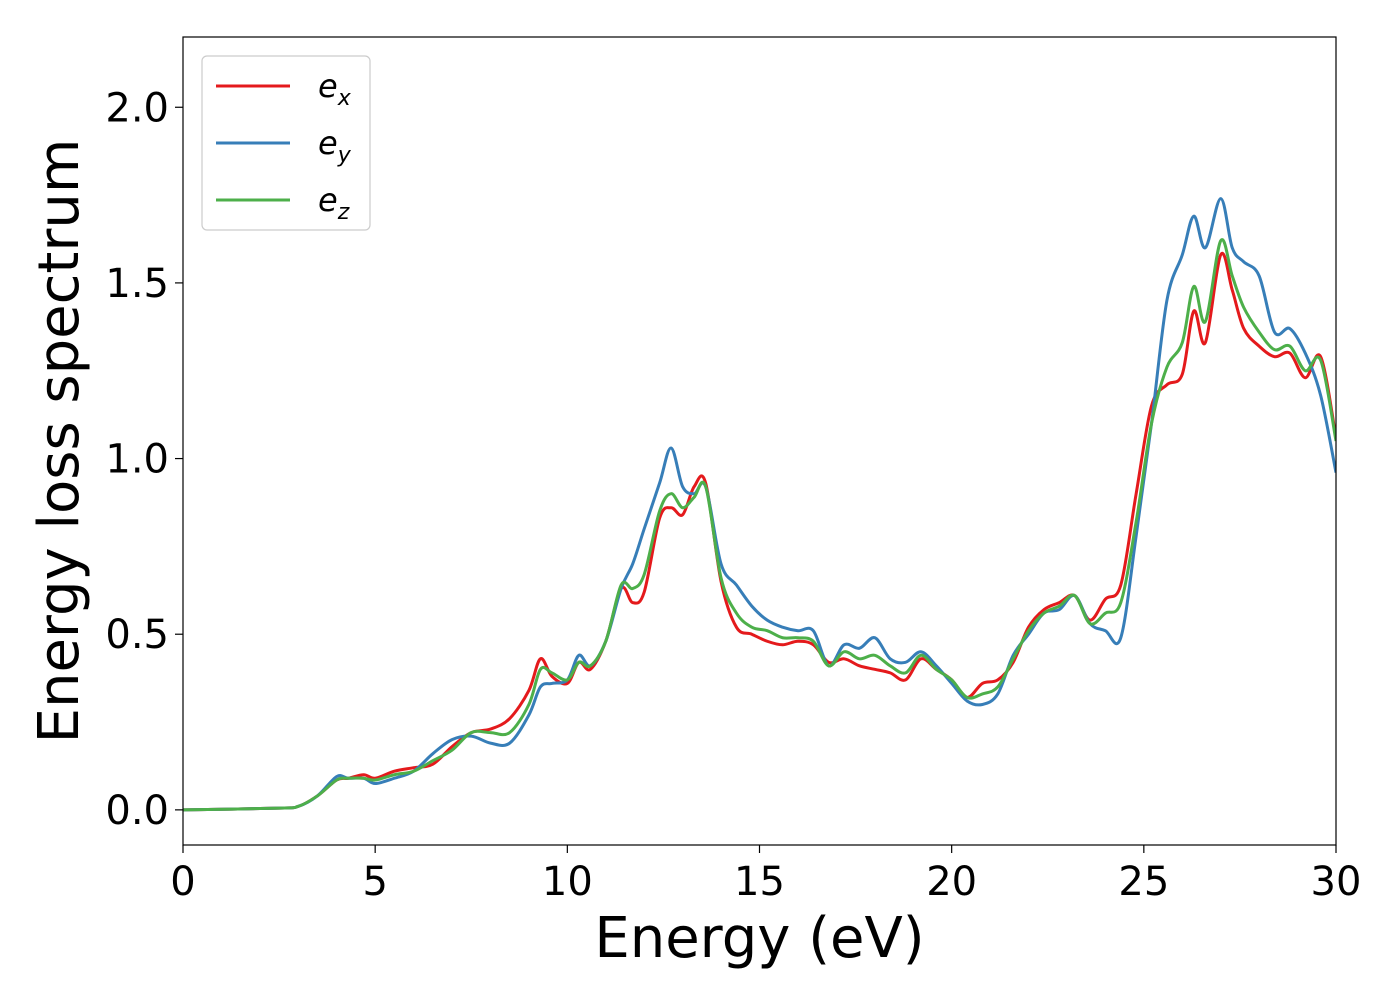 The image size is (1400, 1000). I want to click on x-axis: 0 5 10 15 20 25 30, so click(765, 875).